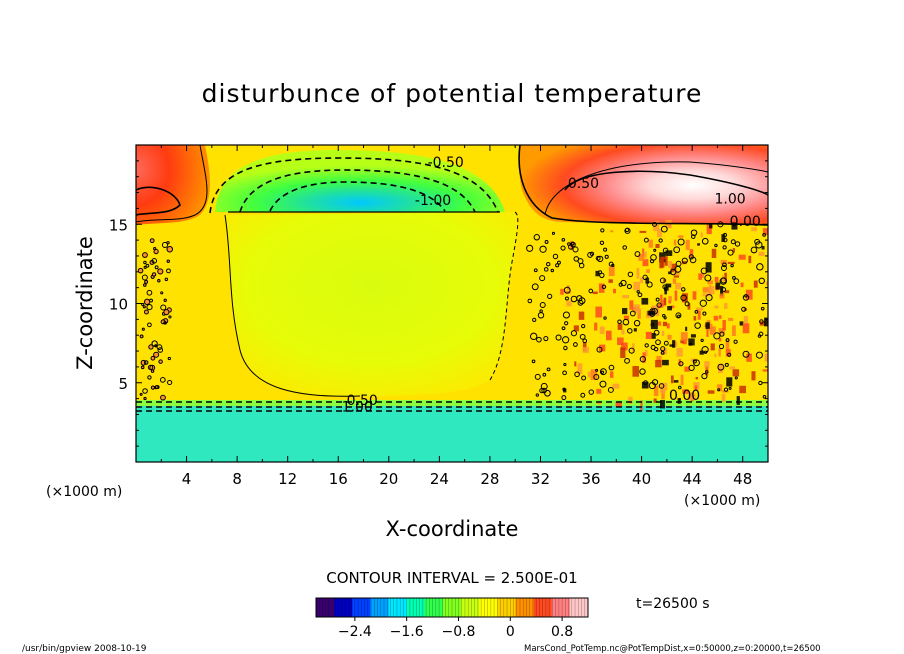  I want to click on x-tick-label: 28, so click(489, 479).